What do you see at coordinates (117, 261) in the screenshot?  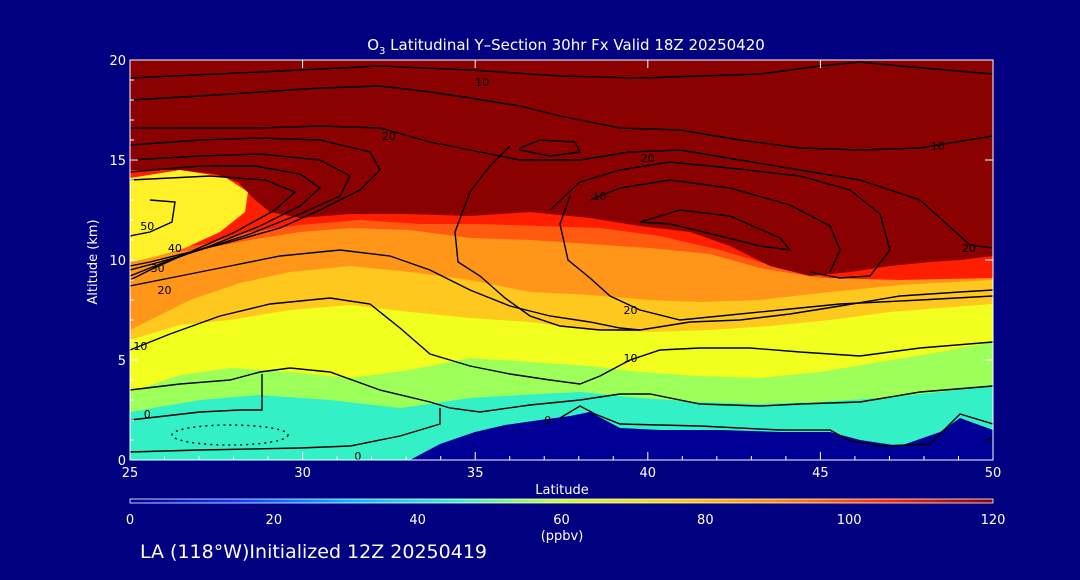 I see `y-tick-label: 10` at bounding box center [117, 261].